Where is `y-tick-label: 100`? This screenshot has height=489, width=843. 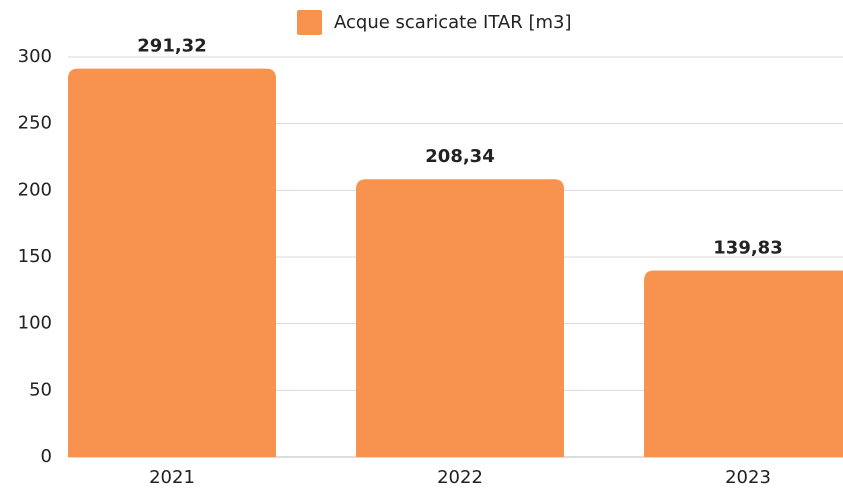 y-tick-label: 100 is located at coordinates (35, 323).